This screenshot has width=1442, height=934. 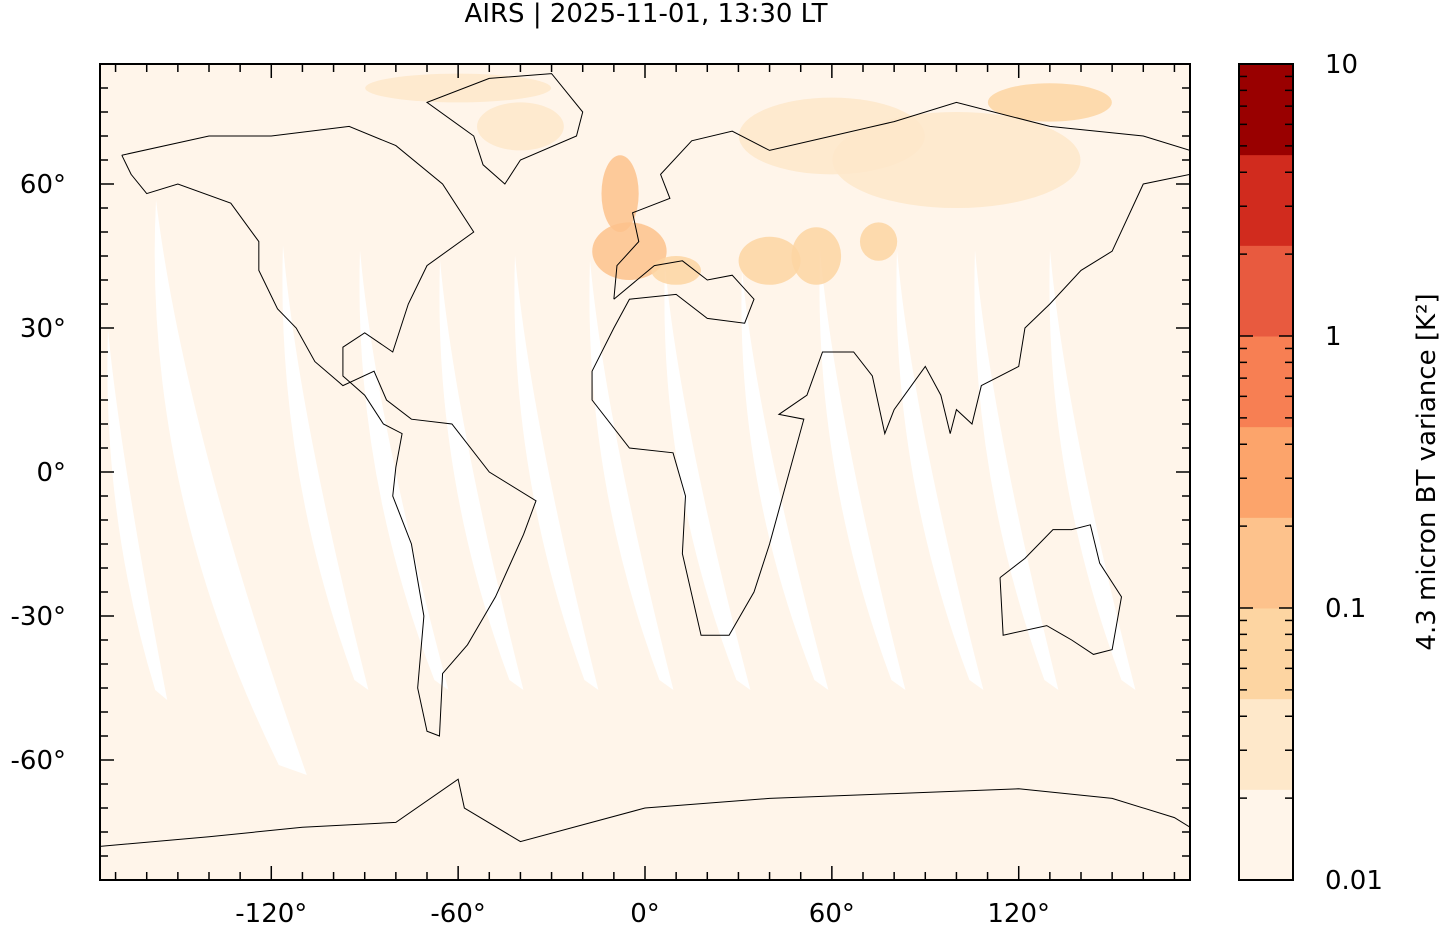 I want to click on colorbar-tick-label: 0.1, so click(x=1345, y=609).